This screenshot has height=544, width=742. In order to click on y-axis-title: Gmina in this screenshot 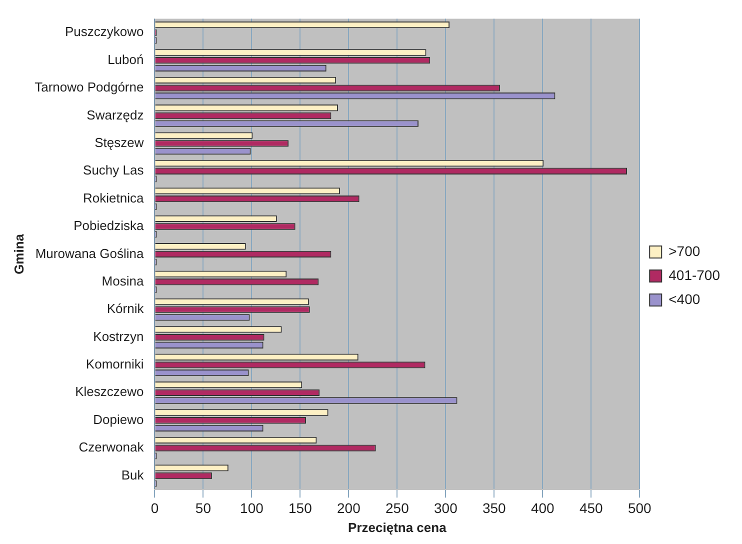, I will do `click(18, 253)`.